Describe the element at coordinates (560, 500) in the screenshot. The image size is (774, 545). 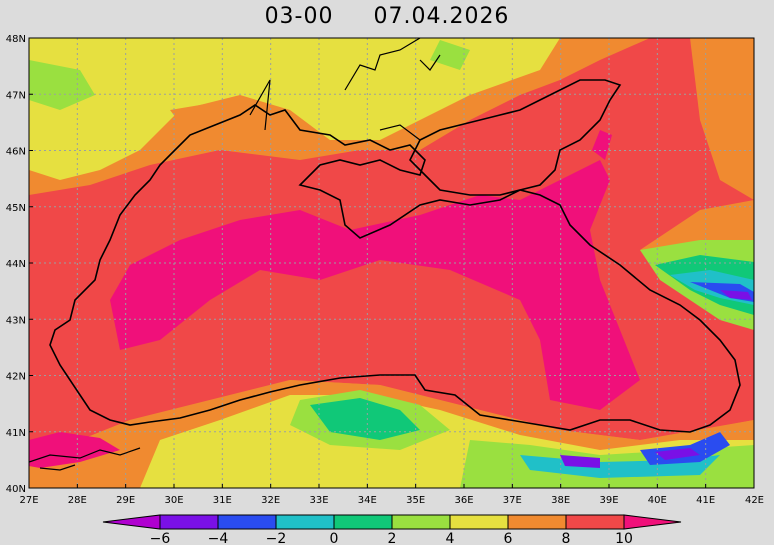
I see `lon-label: 38E` at that location.